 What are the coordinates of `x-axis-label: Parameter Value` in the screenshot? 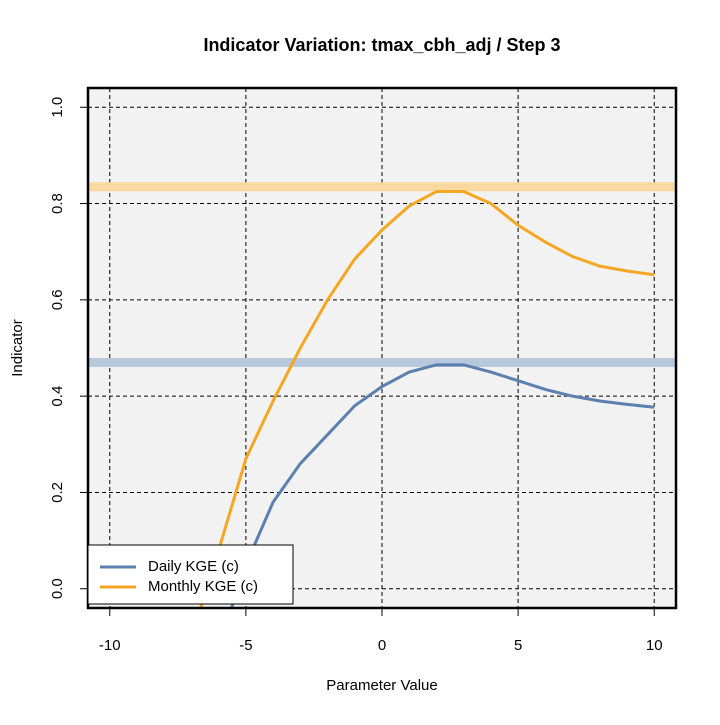 It's located at (381, 685).